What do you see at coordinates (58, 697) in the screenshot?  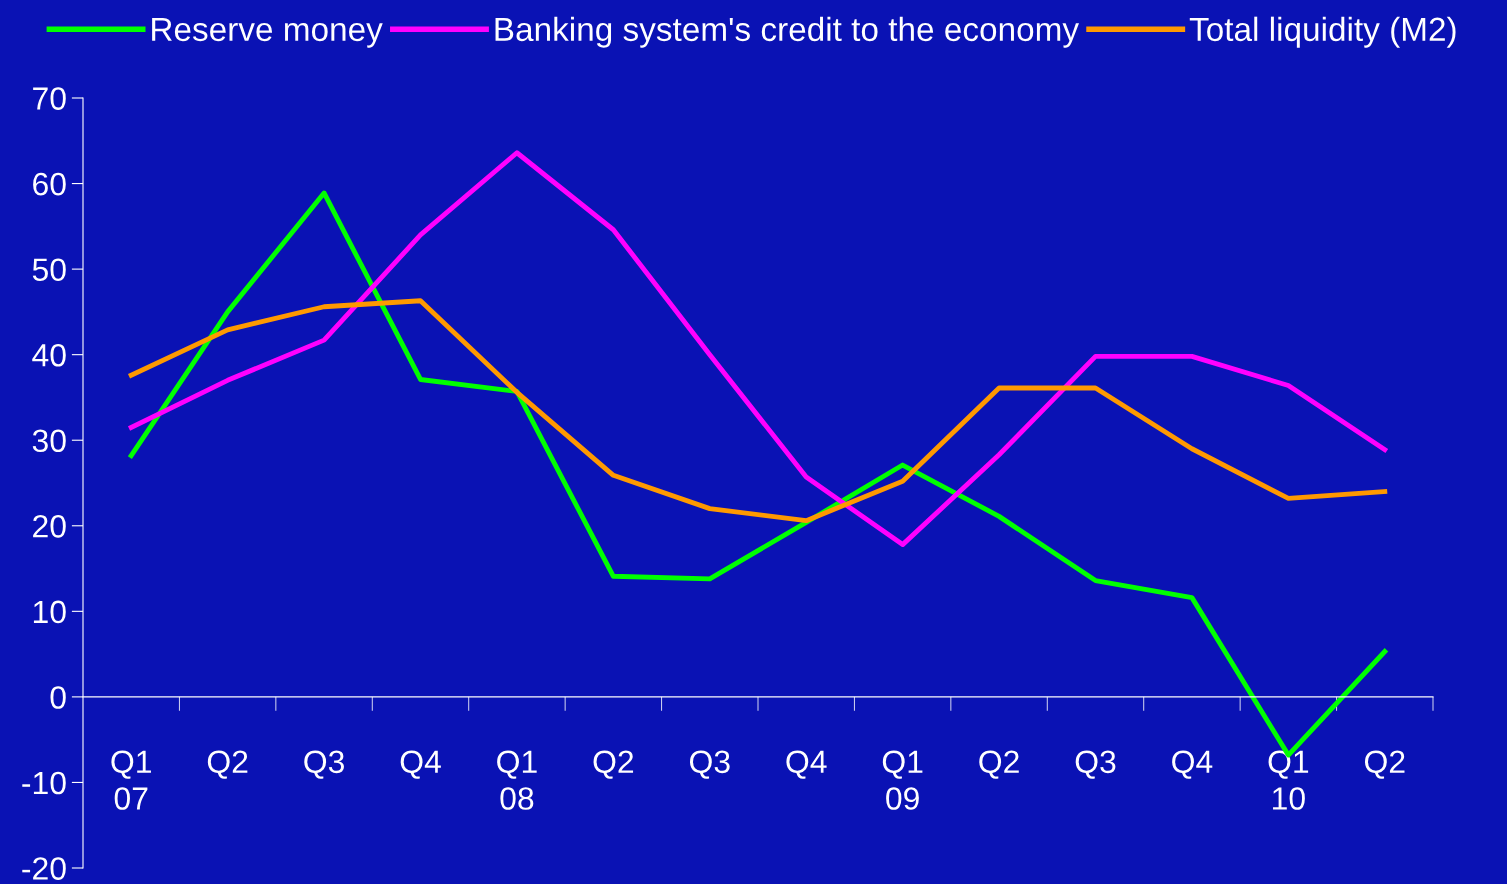 I see `y-tick-label: 0` at bounding box center [58, 697].